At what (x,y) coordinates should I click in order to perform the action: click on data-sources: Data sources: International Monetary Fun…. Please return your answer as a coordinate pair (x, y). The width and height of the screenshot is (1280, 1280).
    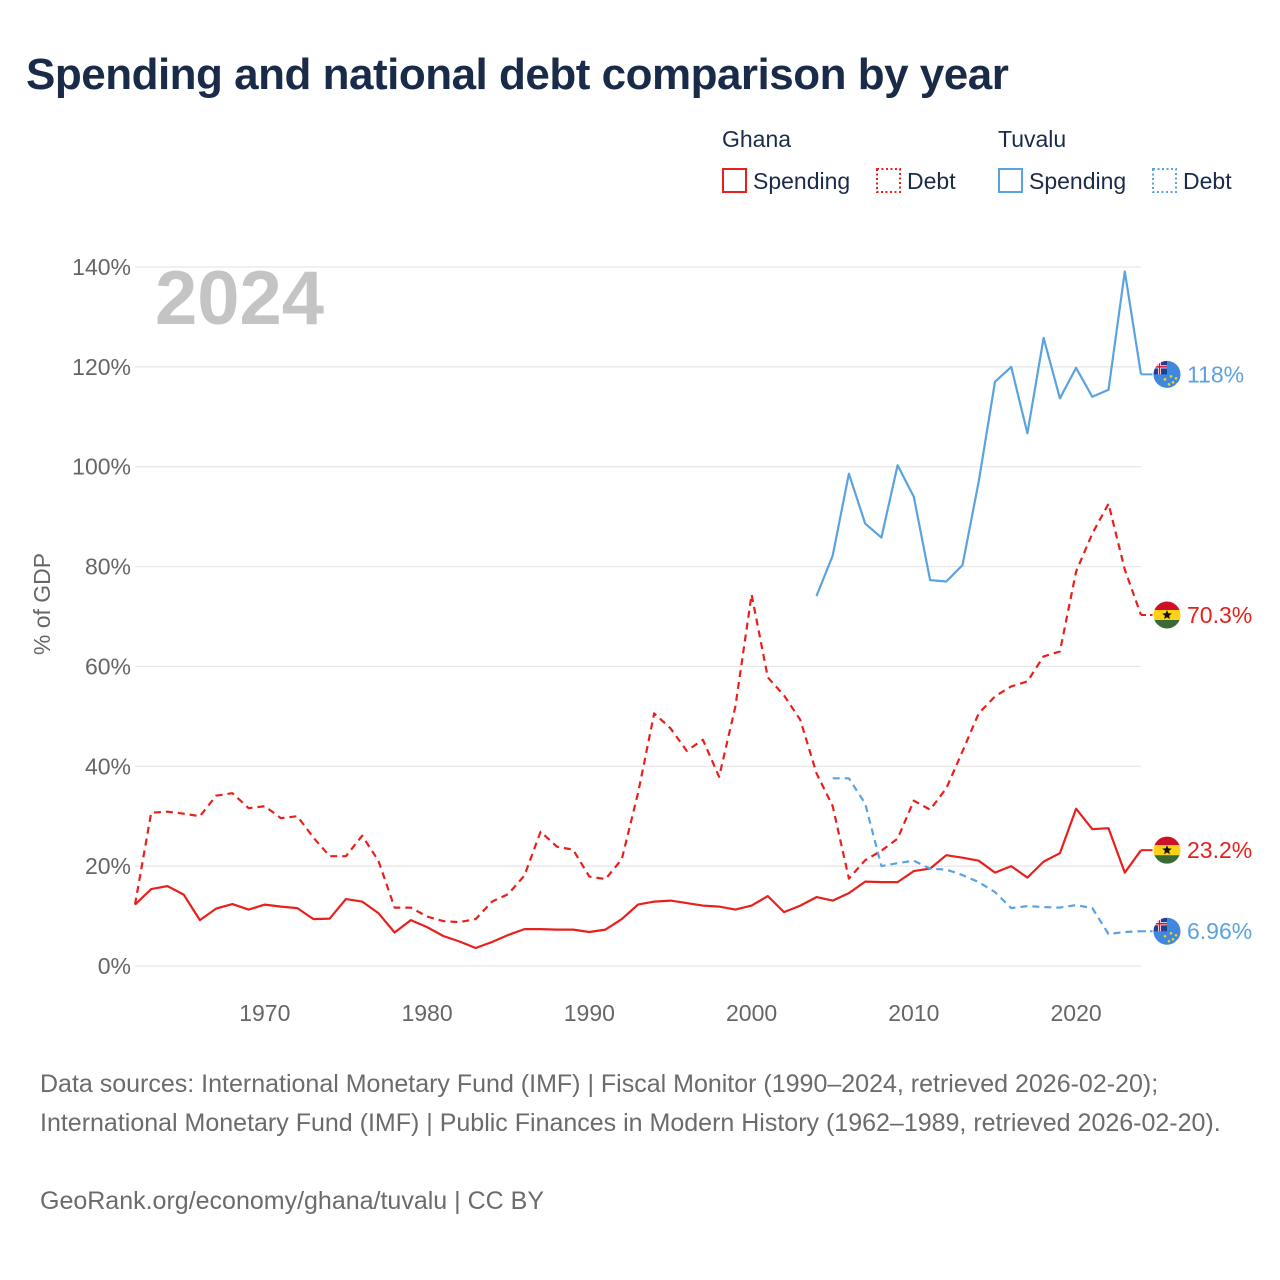
    Looking at the image, I should click on (630, 1103).